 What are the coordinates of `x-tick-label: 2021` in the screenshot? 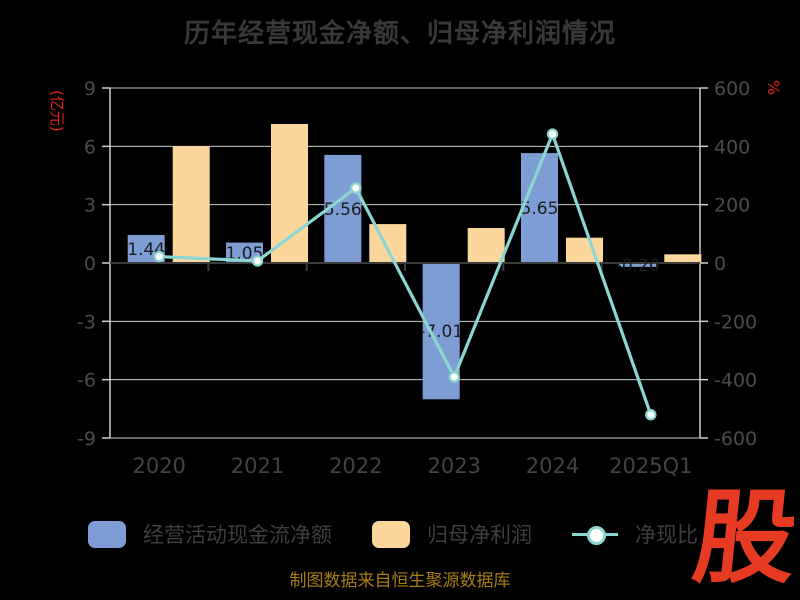 It's located at (257, 466).